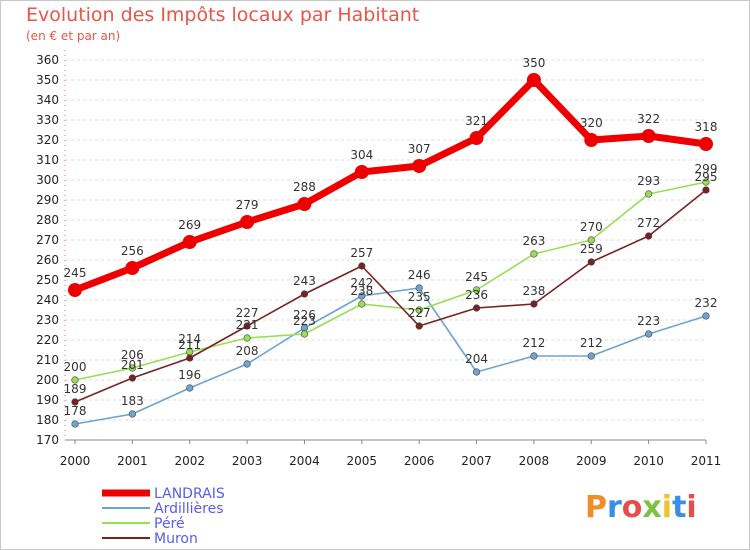  What do you see at coordinates (361, 155) in the screenshot?
I see `data-label: 304` at bounding box center [361, 155].